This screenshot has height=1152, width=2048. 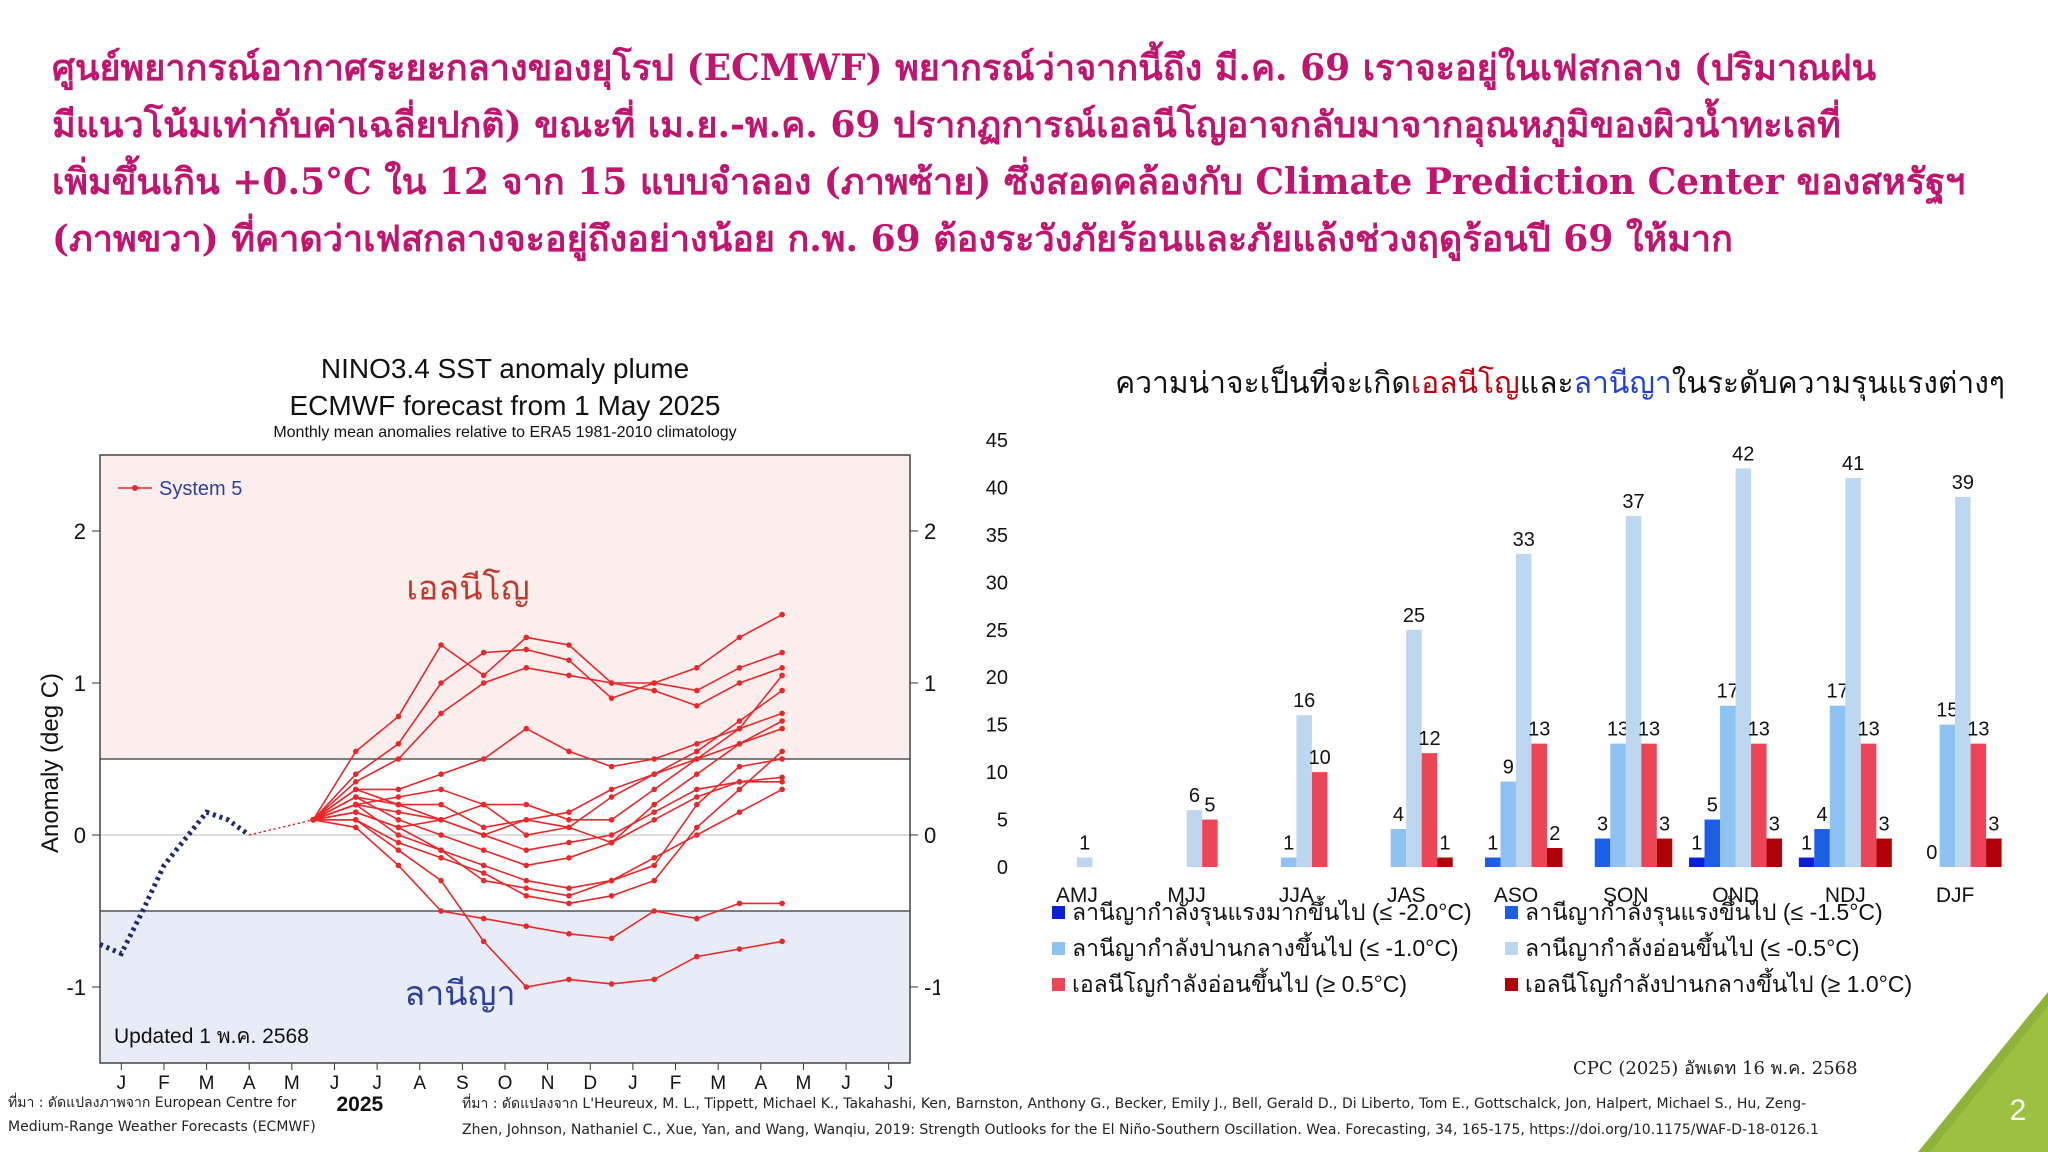 What do you see at coordinates (1735, 895) in the screenshot?
I see `bar-category-OND: OND` at bounding box center [1735, 895].